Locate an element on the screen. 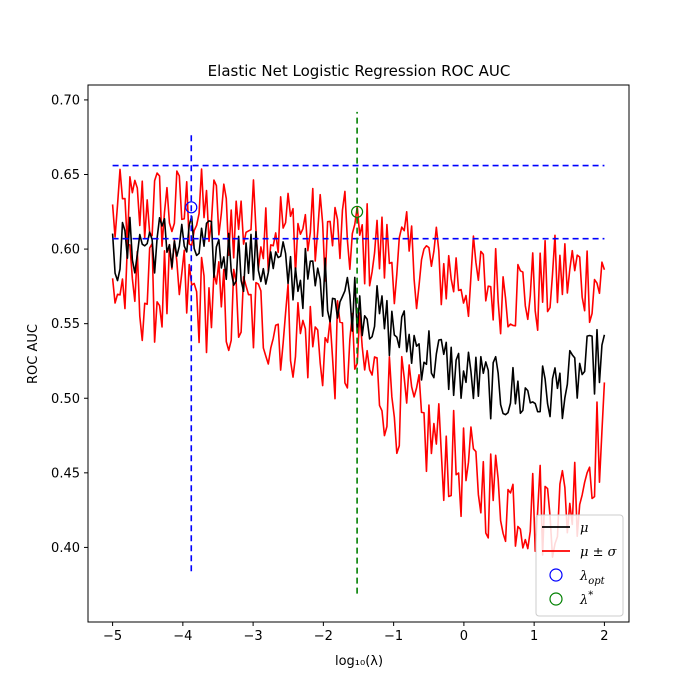  x-tick-label: 1 is located at coordinates (534, 636).